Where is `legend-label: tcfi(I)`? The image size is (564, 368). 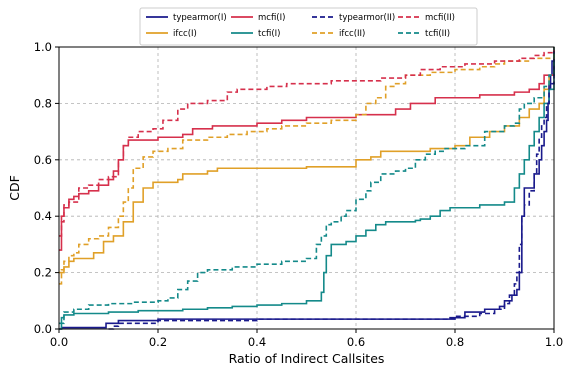 legend-label: tcfi(I) is located at coordinates (269, 34).